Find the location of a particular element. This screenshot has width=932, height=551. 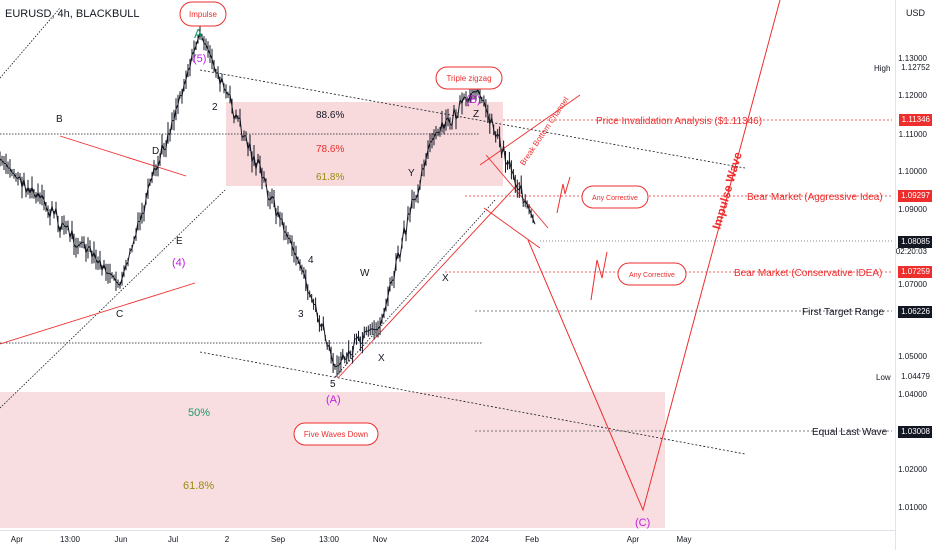

price-tick: 1.11000 is located at coordinates (912, 134).